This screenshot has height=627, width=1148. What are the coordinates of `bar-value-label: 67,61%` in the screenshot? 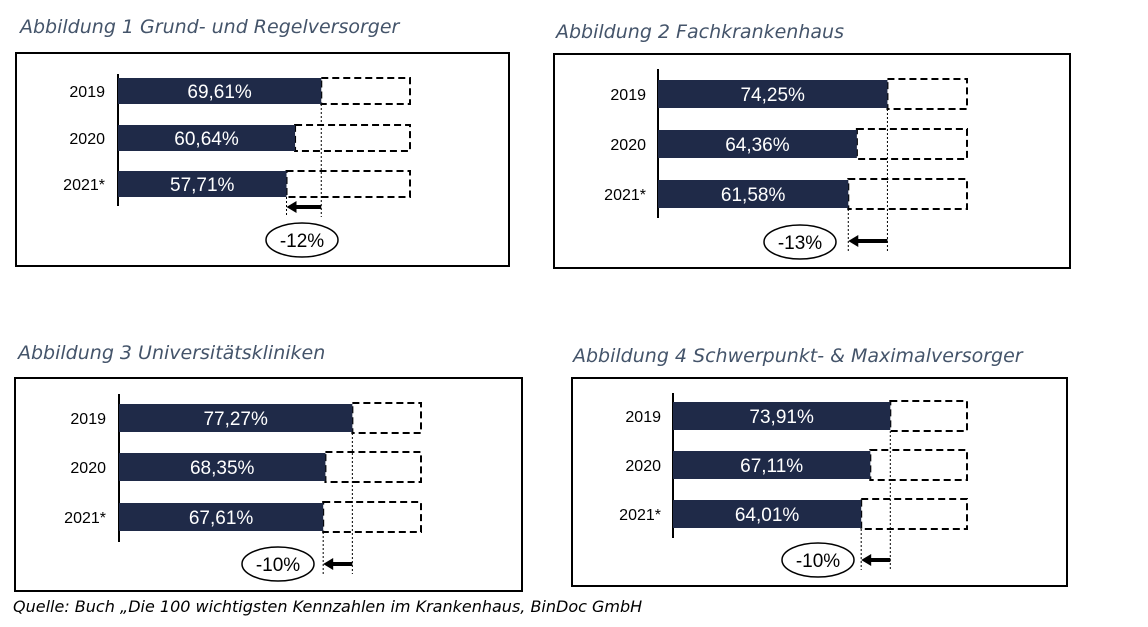 It's located at (221, 518).